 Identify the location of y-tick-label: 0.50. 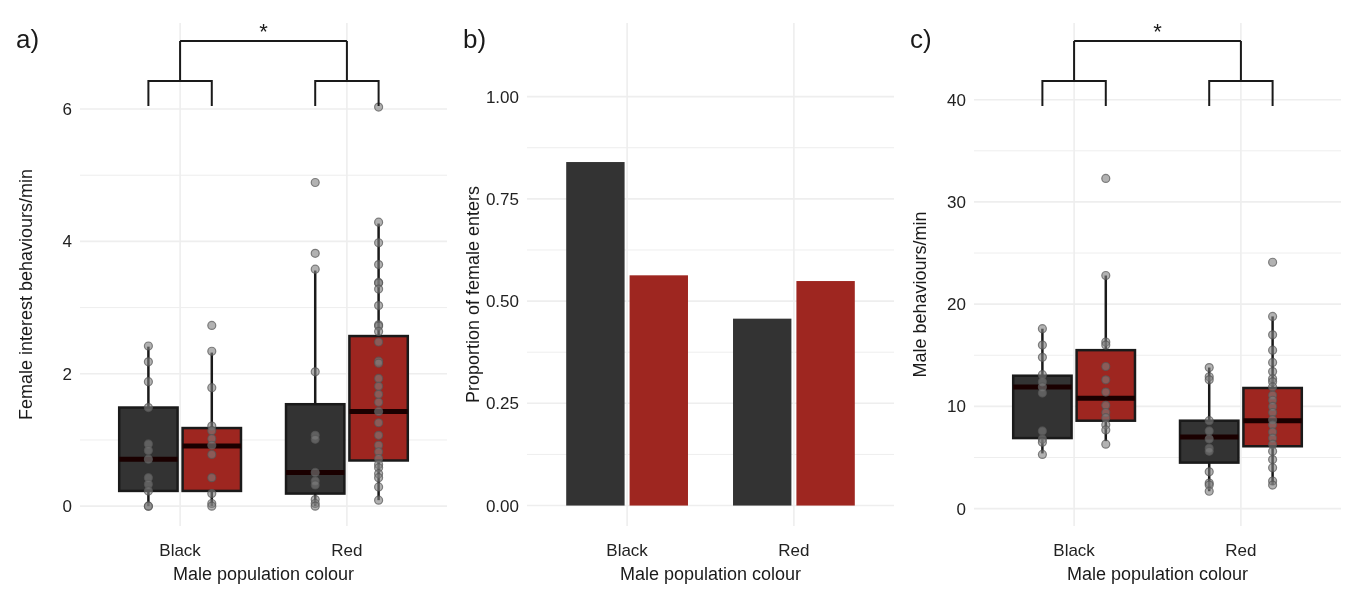
(502, 302).